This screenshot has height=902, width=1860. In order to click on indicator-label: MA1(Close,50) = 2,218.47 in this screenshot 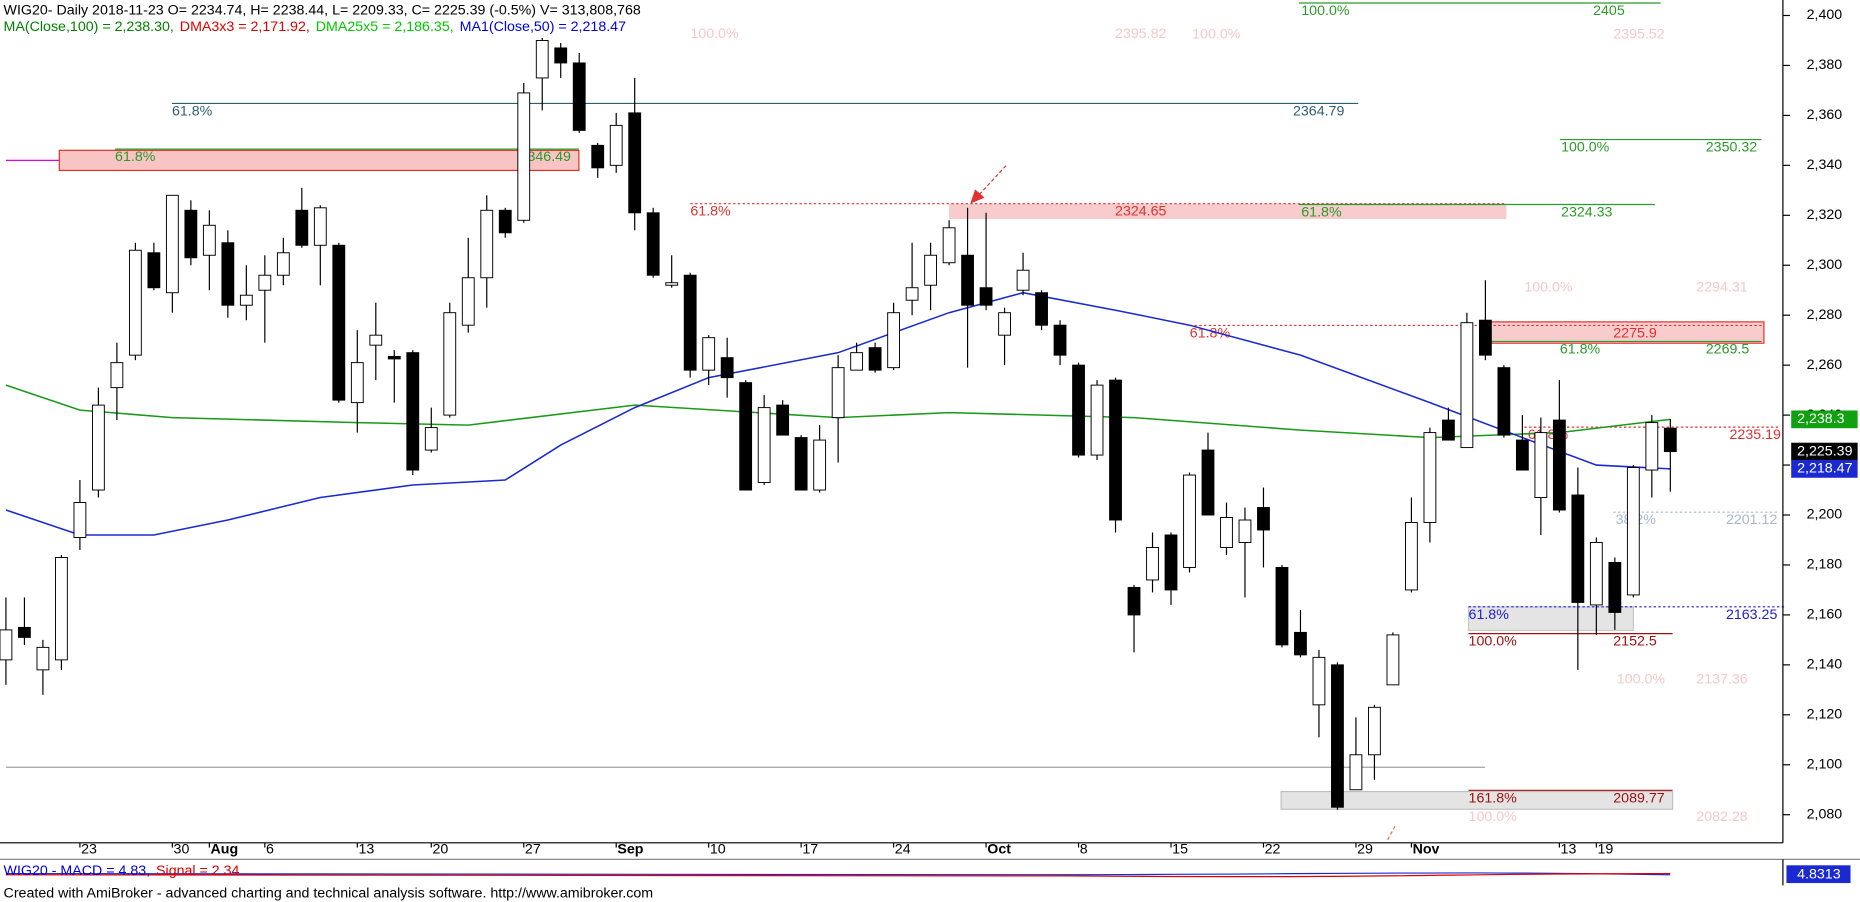, I will do `click(543, 27)`.